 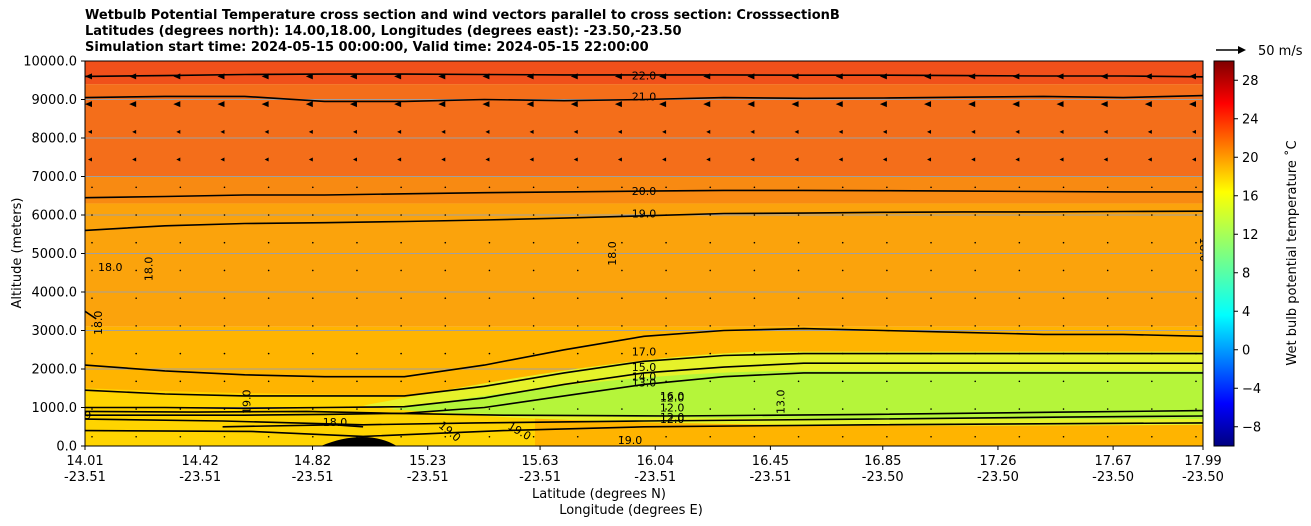 What do you see at coordinates (1242, 50) in the screenshot?
I see `quiver-key-arrowhead` at bounding box center [1242, 50].